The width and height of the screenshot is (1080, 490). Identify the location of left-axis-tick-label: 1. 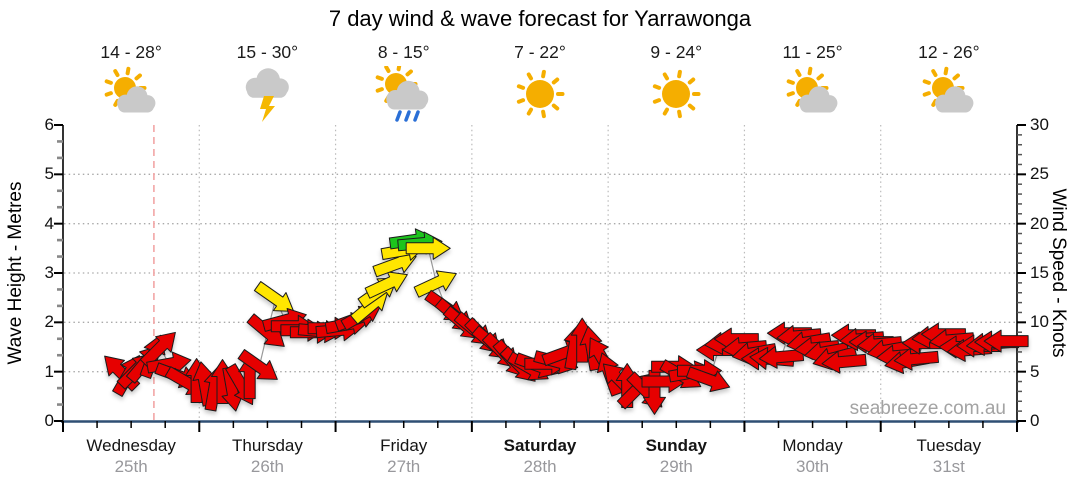
(49, 371).